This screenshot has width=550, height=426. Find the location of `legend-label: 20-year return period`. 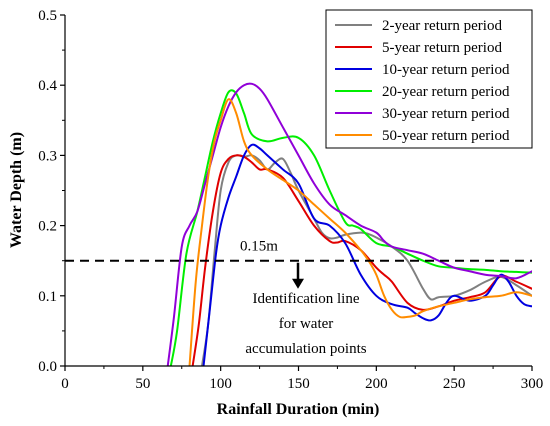

legend-label: 20-year return period is located at coordinates (446, 92).